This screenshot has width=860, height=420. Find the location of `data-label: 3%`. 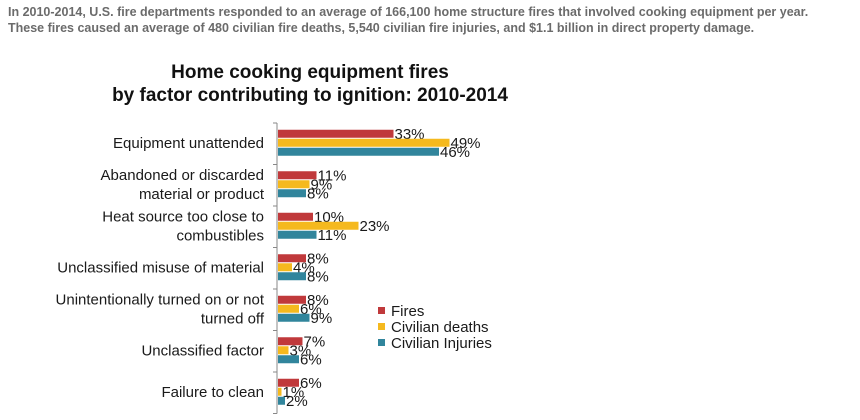

data-label: 3% is located at coordinates (301, 350).